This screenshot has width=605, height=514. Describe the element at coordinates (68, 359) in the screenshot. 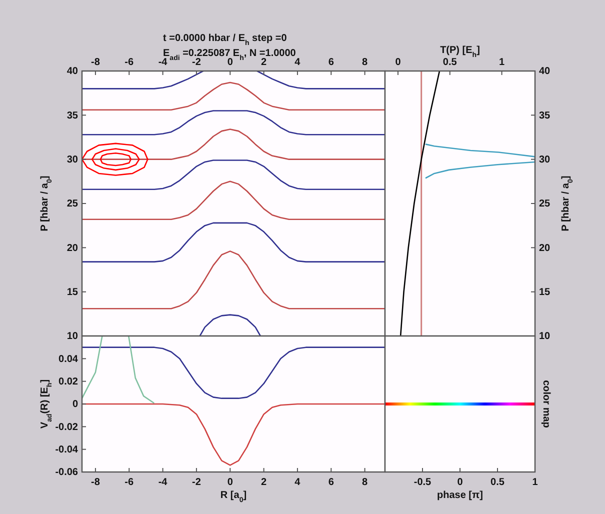

I see `y-tick-label: 0.04` at that location.